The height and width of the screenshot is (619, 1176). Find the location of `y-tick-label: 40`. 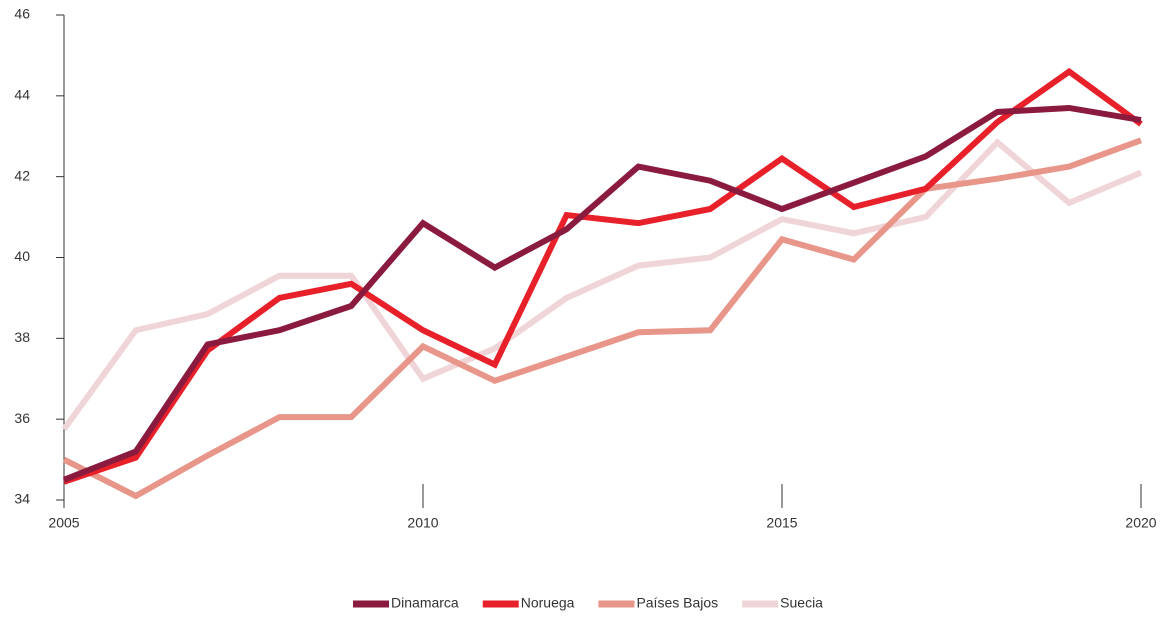

y-tick-label: 40 is located at coordinates (22, 256).